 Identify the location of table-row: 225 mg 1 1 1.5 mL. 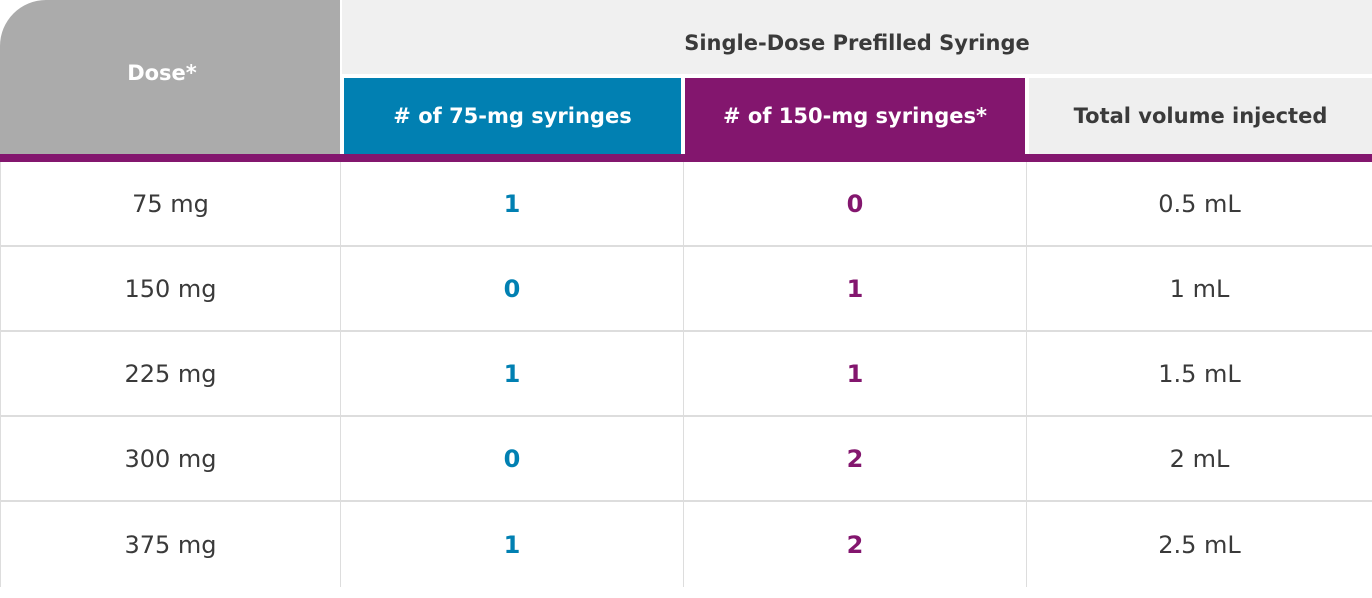
(686, 374).